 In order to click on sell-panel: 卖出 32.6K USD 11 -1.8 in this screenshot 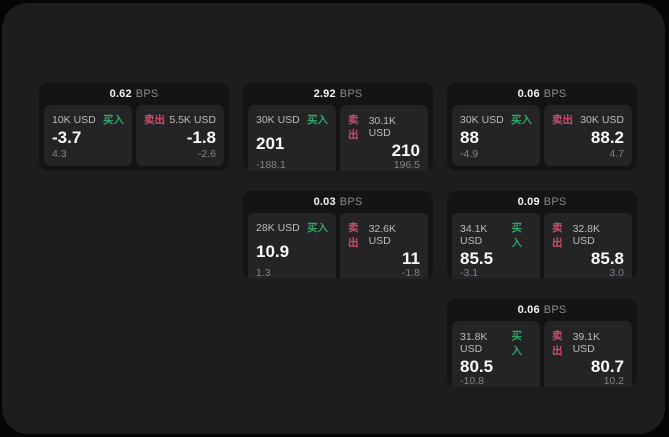, I will do `click(384, 246)`.